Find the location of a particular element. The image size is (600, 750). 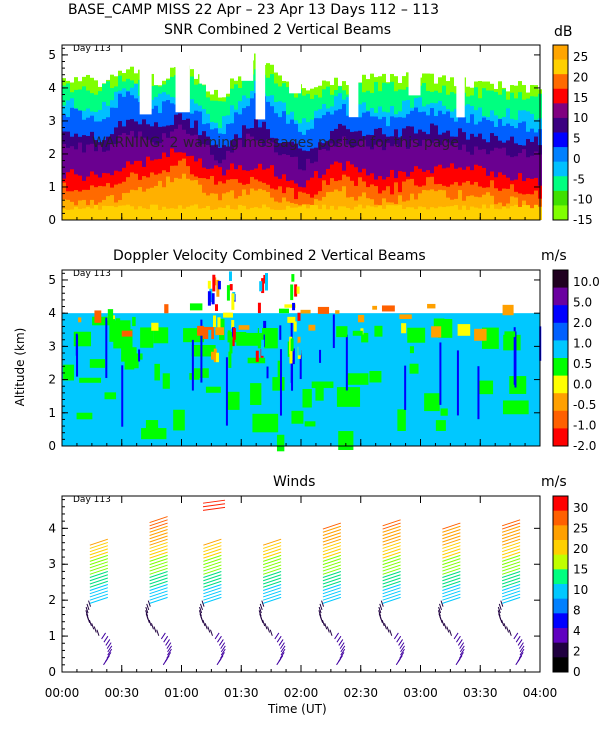

colorbar-label: -0.5 is located at coordinates (584, 405).